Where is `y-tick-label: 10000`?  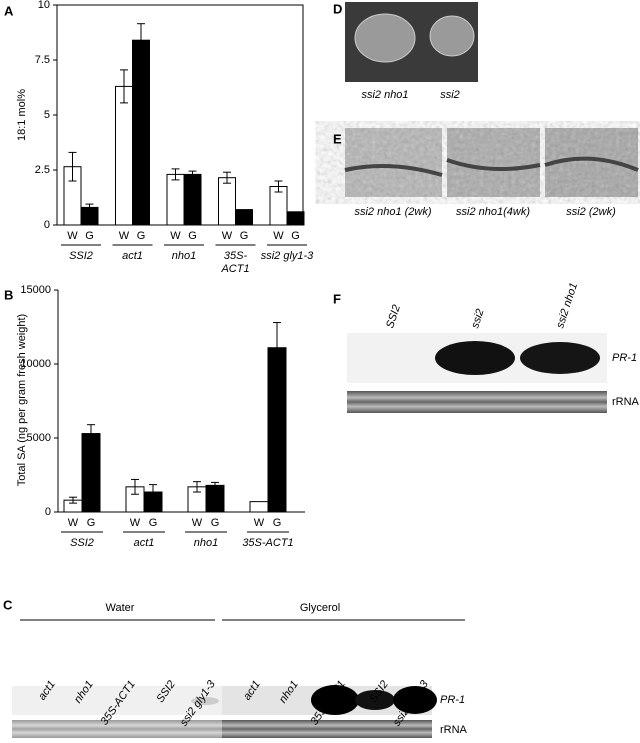 y-tick-label: 10000 is located at coordinates (35, 364).